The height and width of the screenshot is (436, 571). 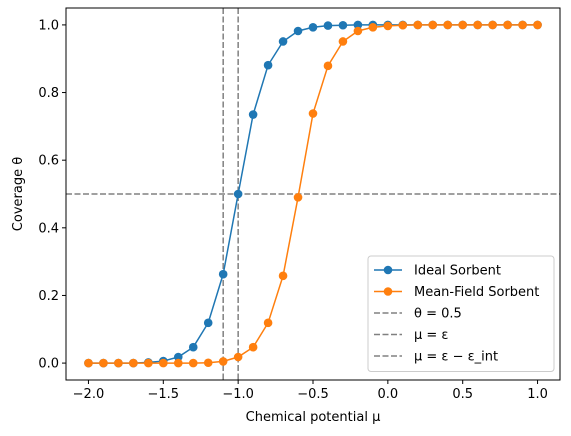 I want to click on legend-label: Ideal Sorbent, so click(x=457, y=271).